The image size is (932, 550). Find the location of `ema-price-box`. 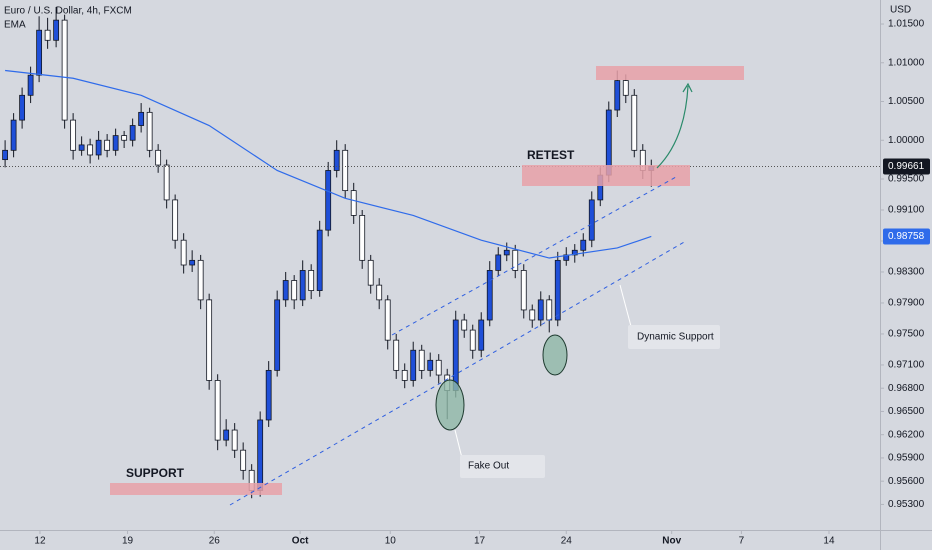

ema-price-box is located at coordinates (906, 236).